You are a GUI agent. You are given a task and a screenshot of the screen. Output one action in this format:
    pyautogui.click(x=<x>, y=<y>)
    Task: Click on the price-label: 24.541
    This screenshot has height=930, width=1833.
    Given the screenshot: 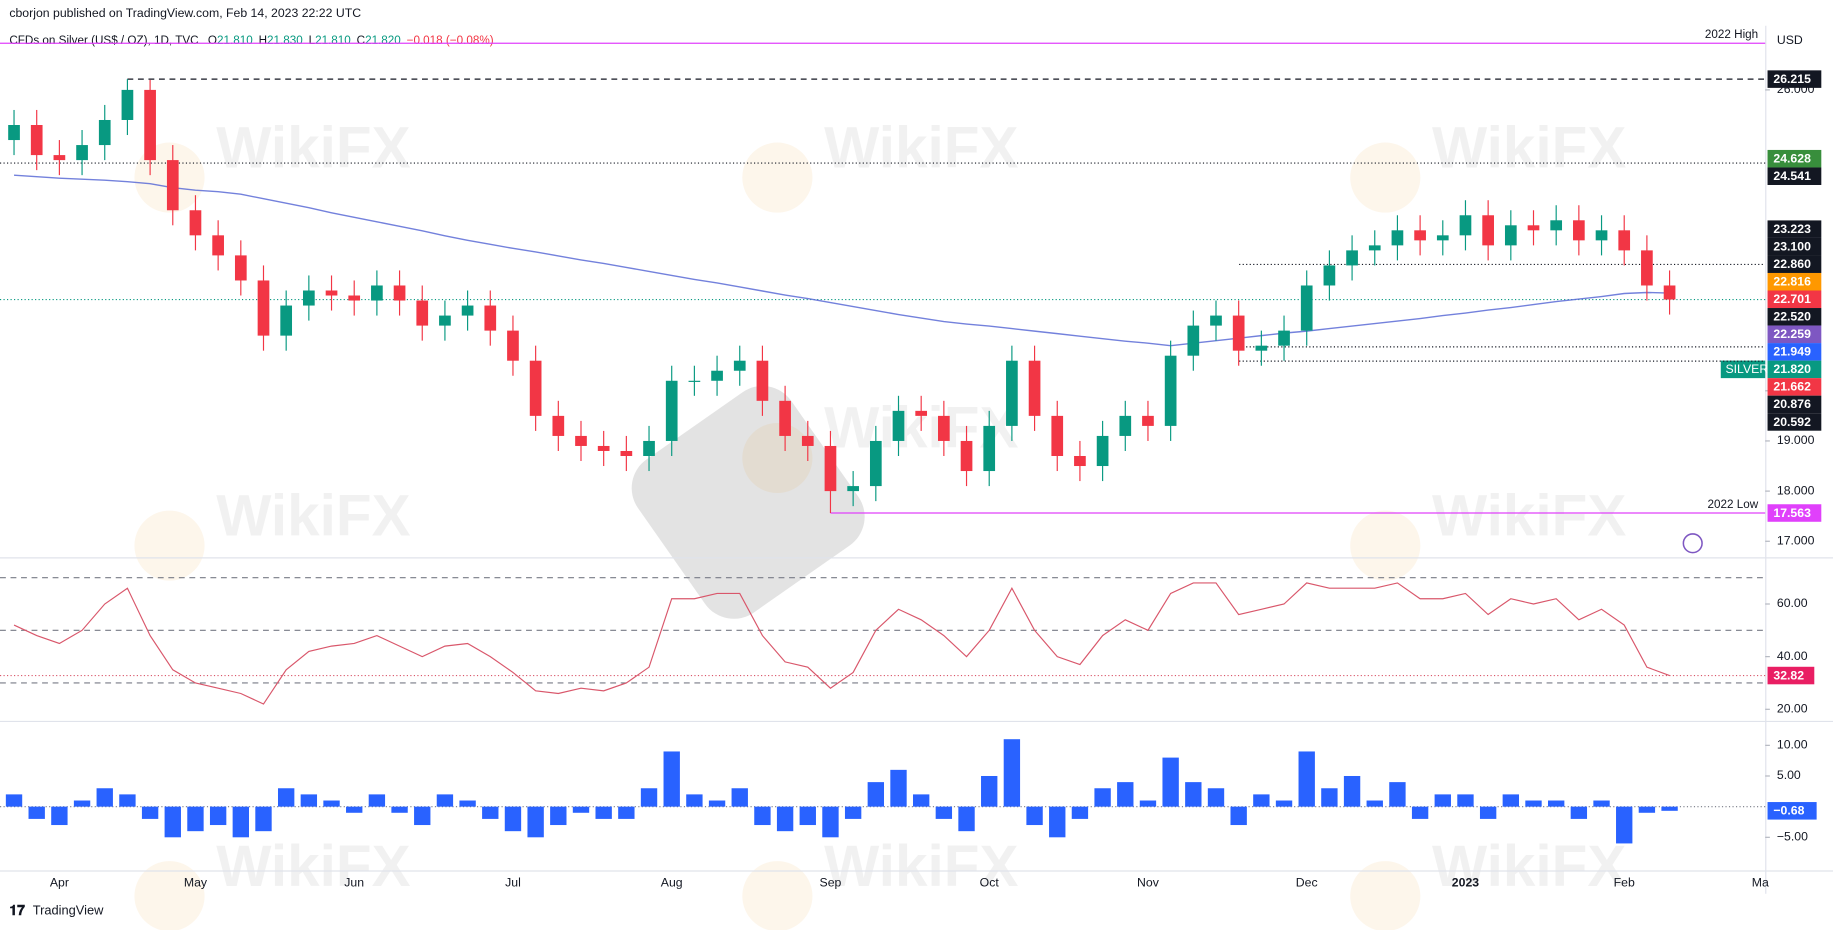 What is the action you would take?
    pyautogui.click(x=1792, y=176)
    